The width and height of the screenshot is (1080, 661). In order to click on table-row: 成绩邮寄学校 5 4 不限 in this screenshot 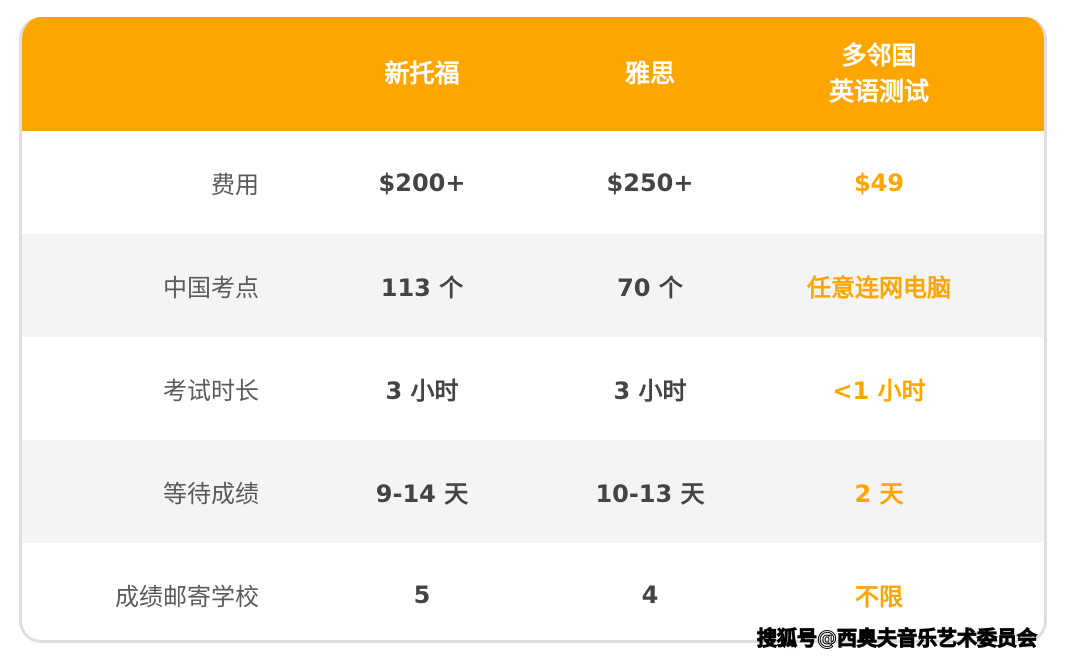, I will do `click(533, 591)`.